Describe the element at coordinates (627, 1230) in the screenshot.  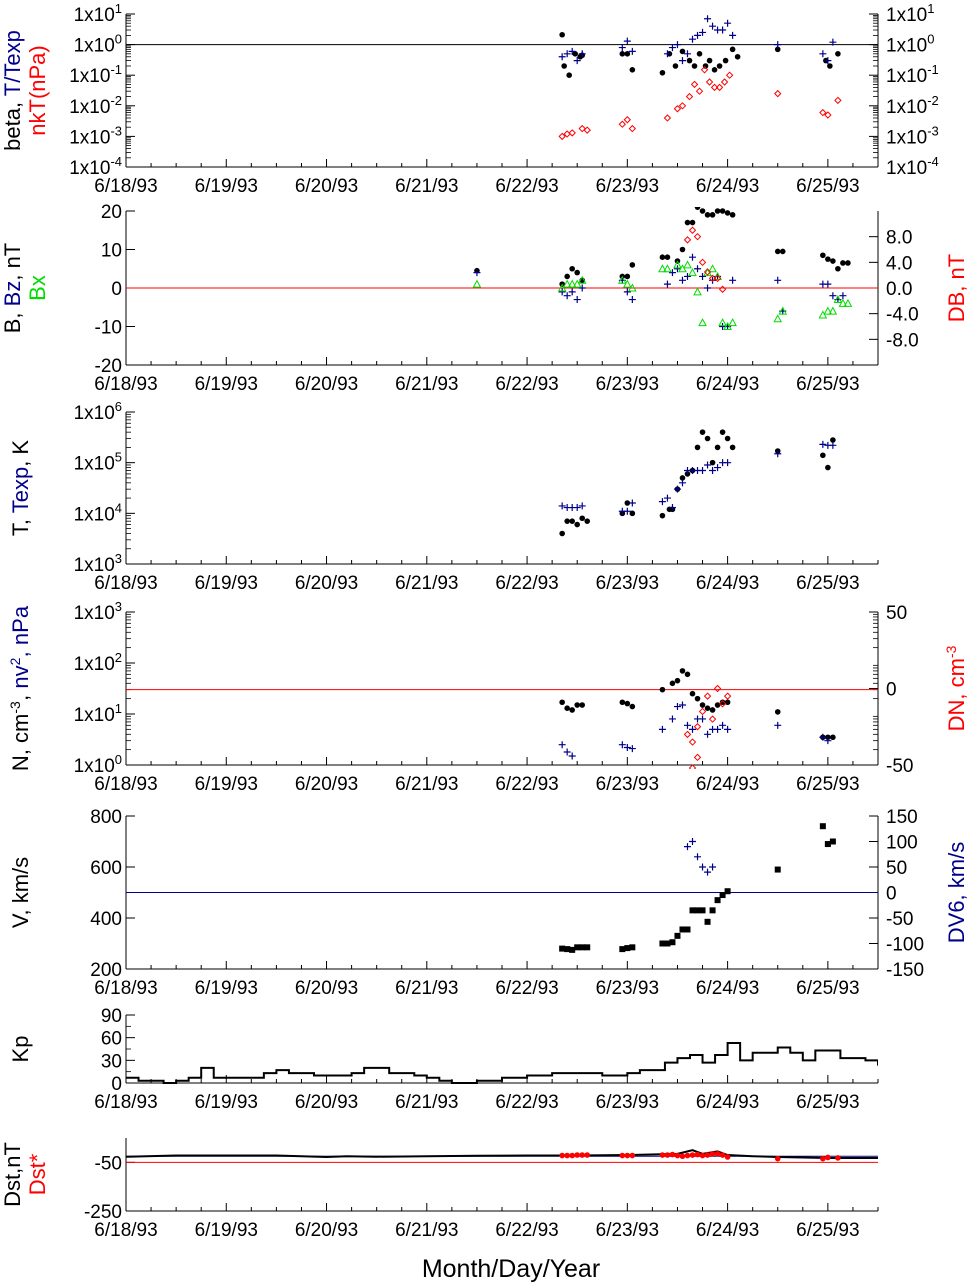
I see `x-tick-label: 6/23/93` at that location.